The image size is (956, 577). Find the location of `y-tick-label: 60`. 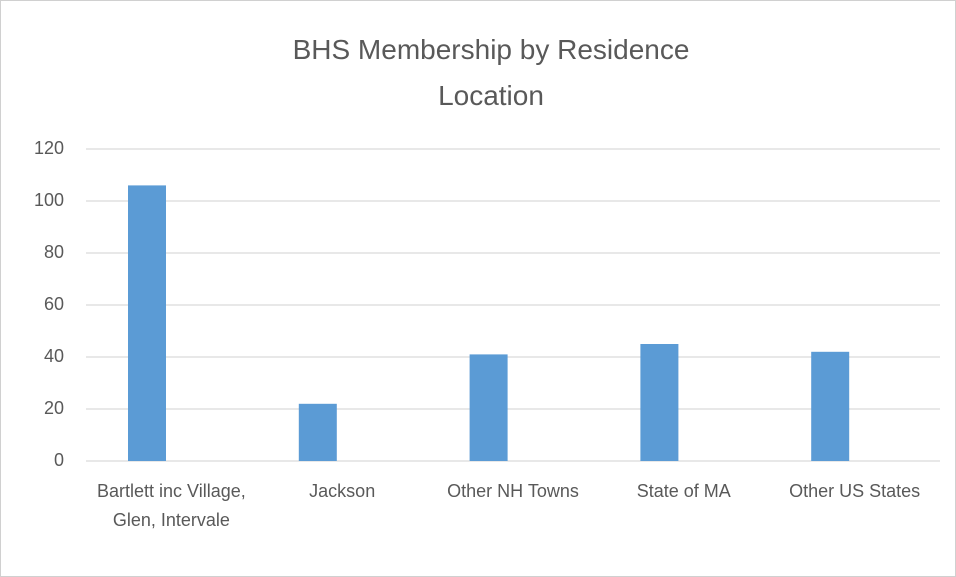

y-tick-label: 60 is located at coordinates (54, 304).